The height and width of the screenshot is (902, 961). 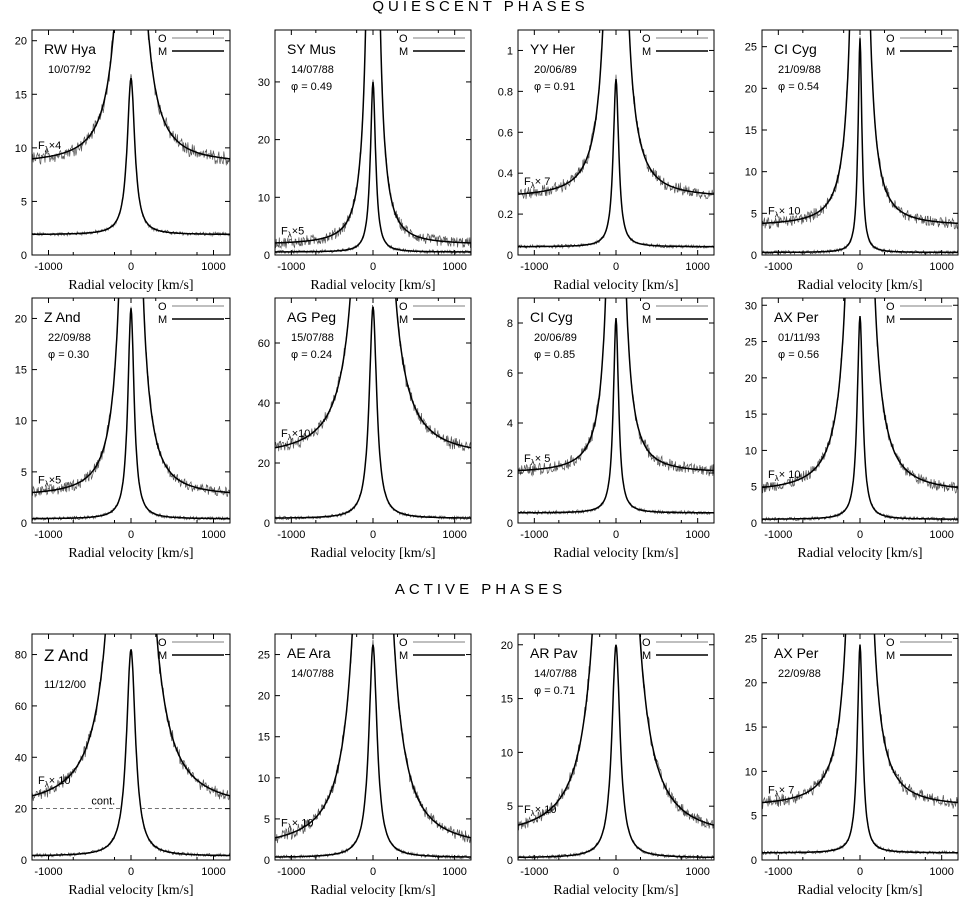 I want to click on observation-date: 20/06/89, so click(x=555, y=338).